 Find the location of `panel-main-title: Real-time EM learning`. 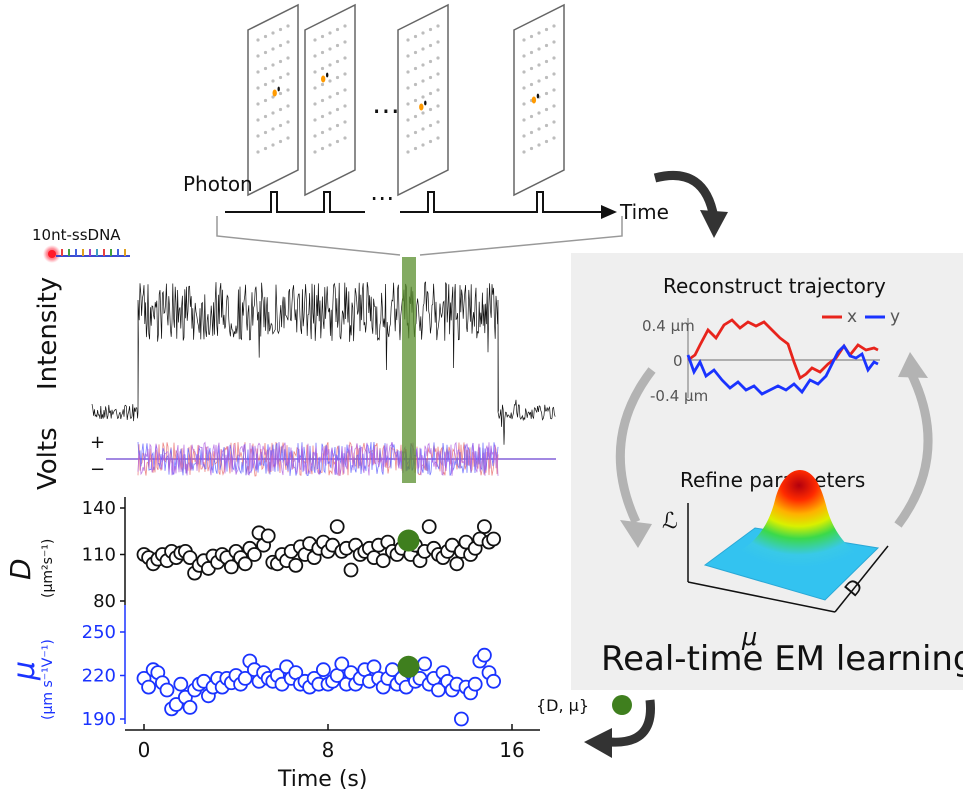

panel-main-title: Real-time EM learning is located at coordinates (782, 659).